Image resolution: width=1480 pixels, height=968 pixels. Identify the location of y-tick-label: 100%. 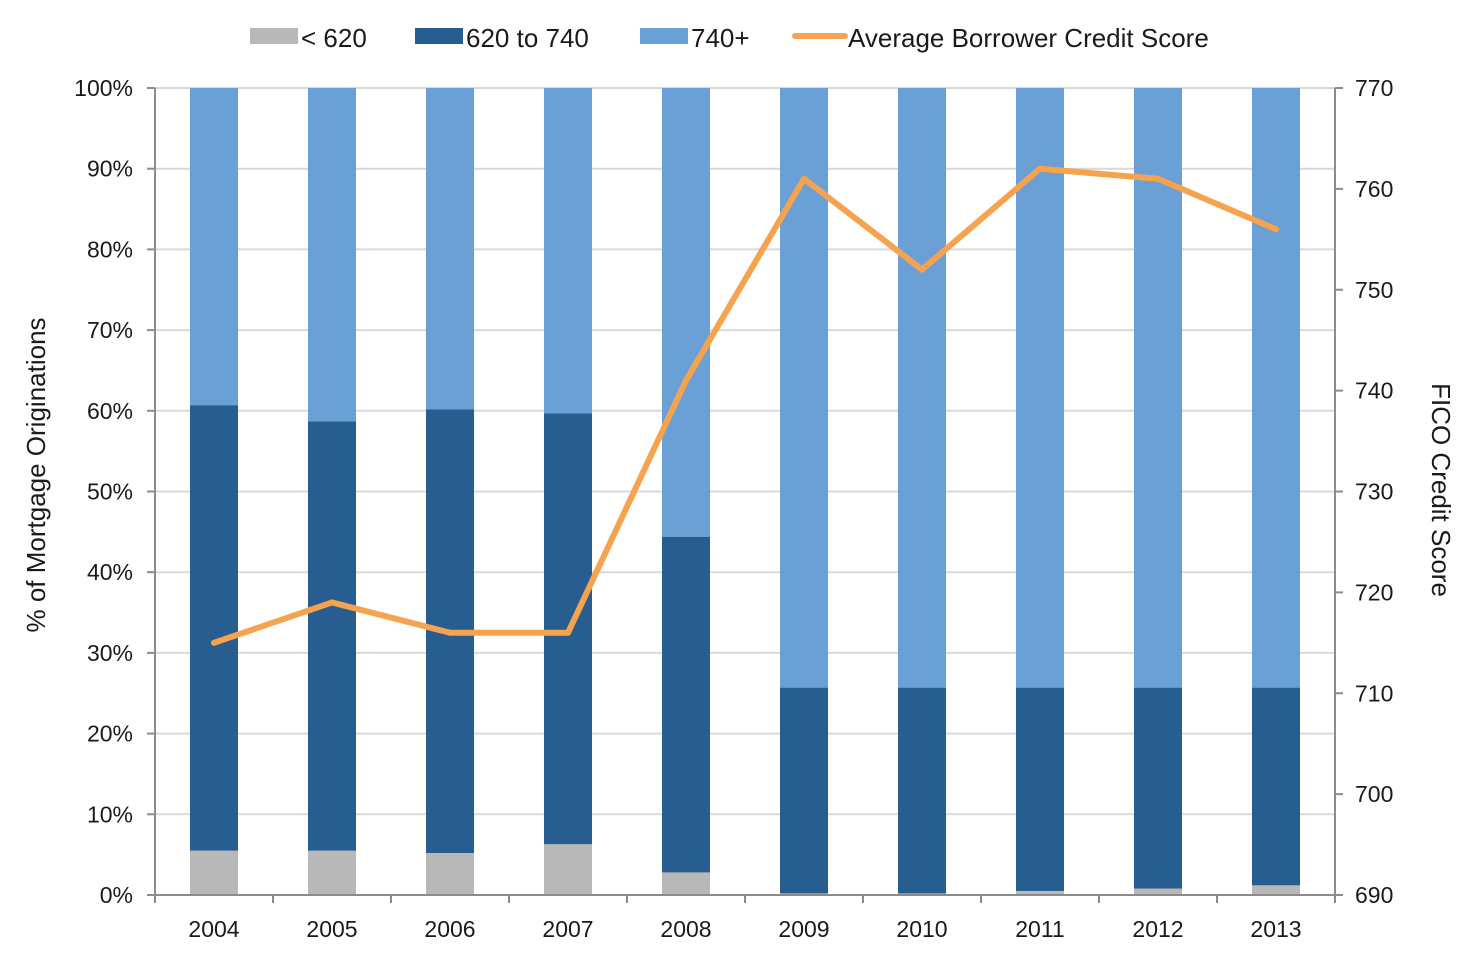
(103, 88).